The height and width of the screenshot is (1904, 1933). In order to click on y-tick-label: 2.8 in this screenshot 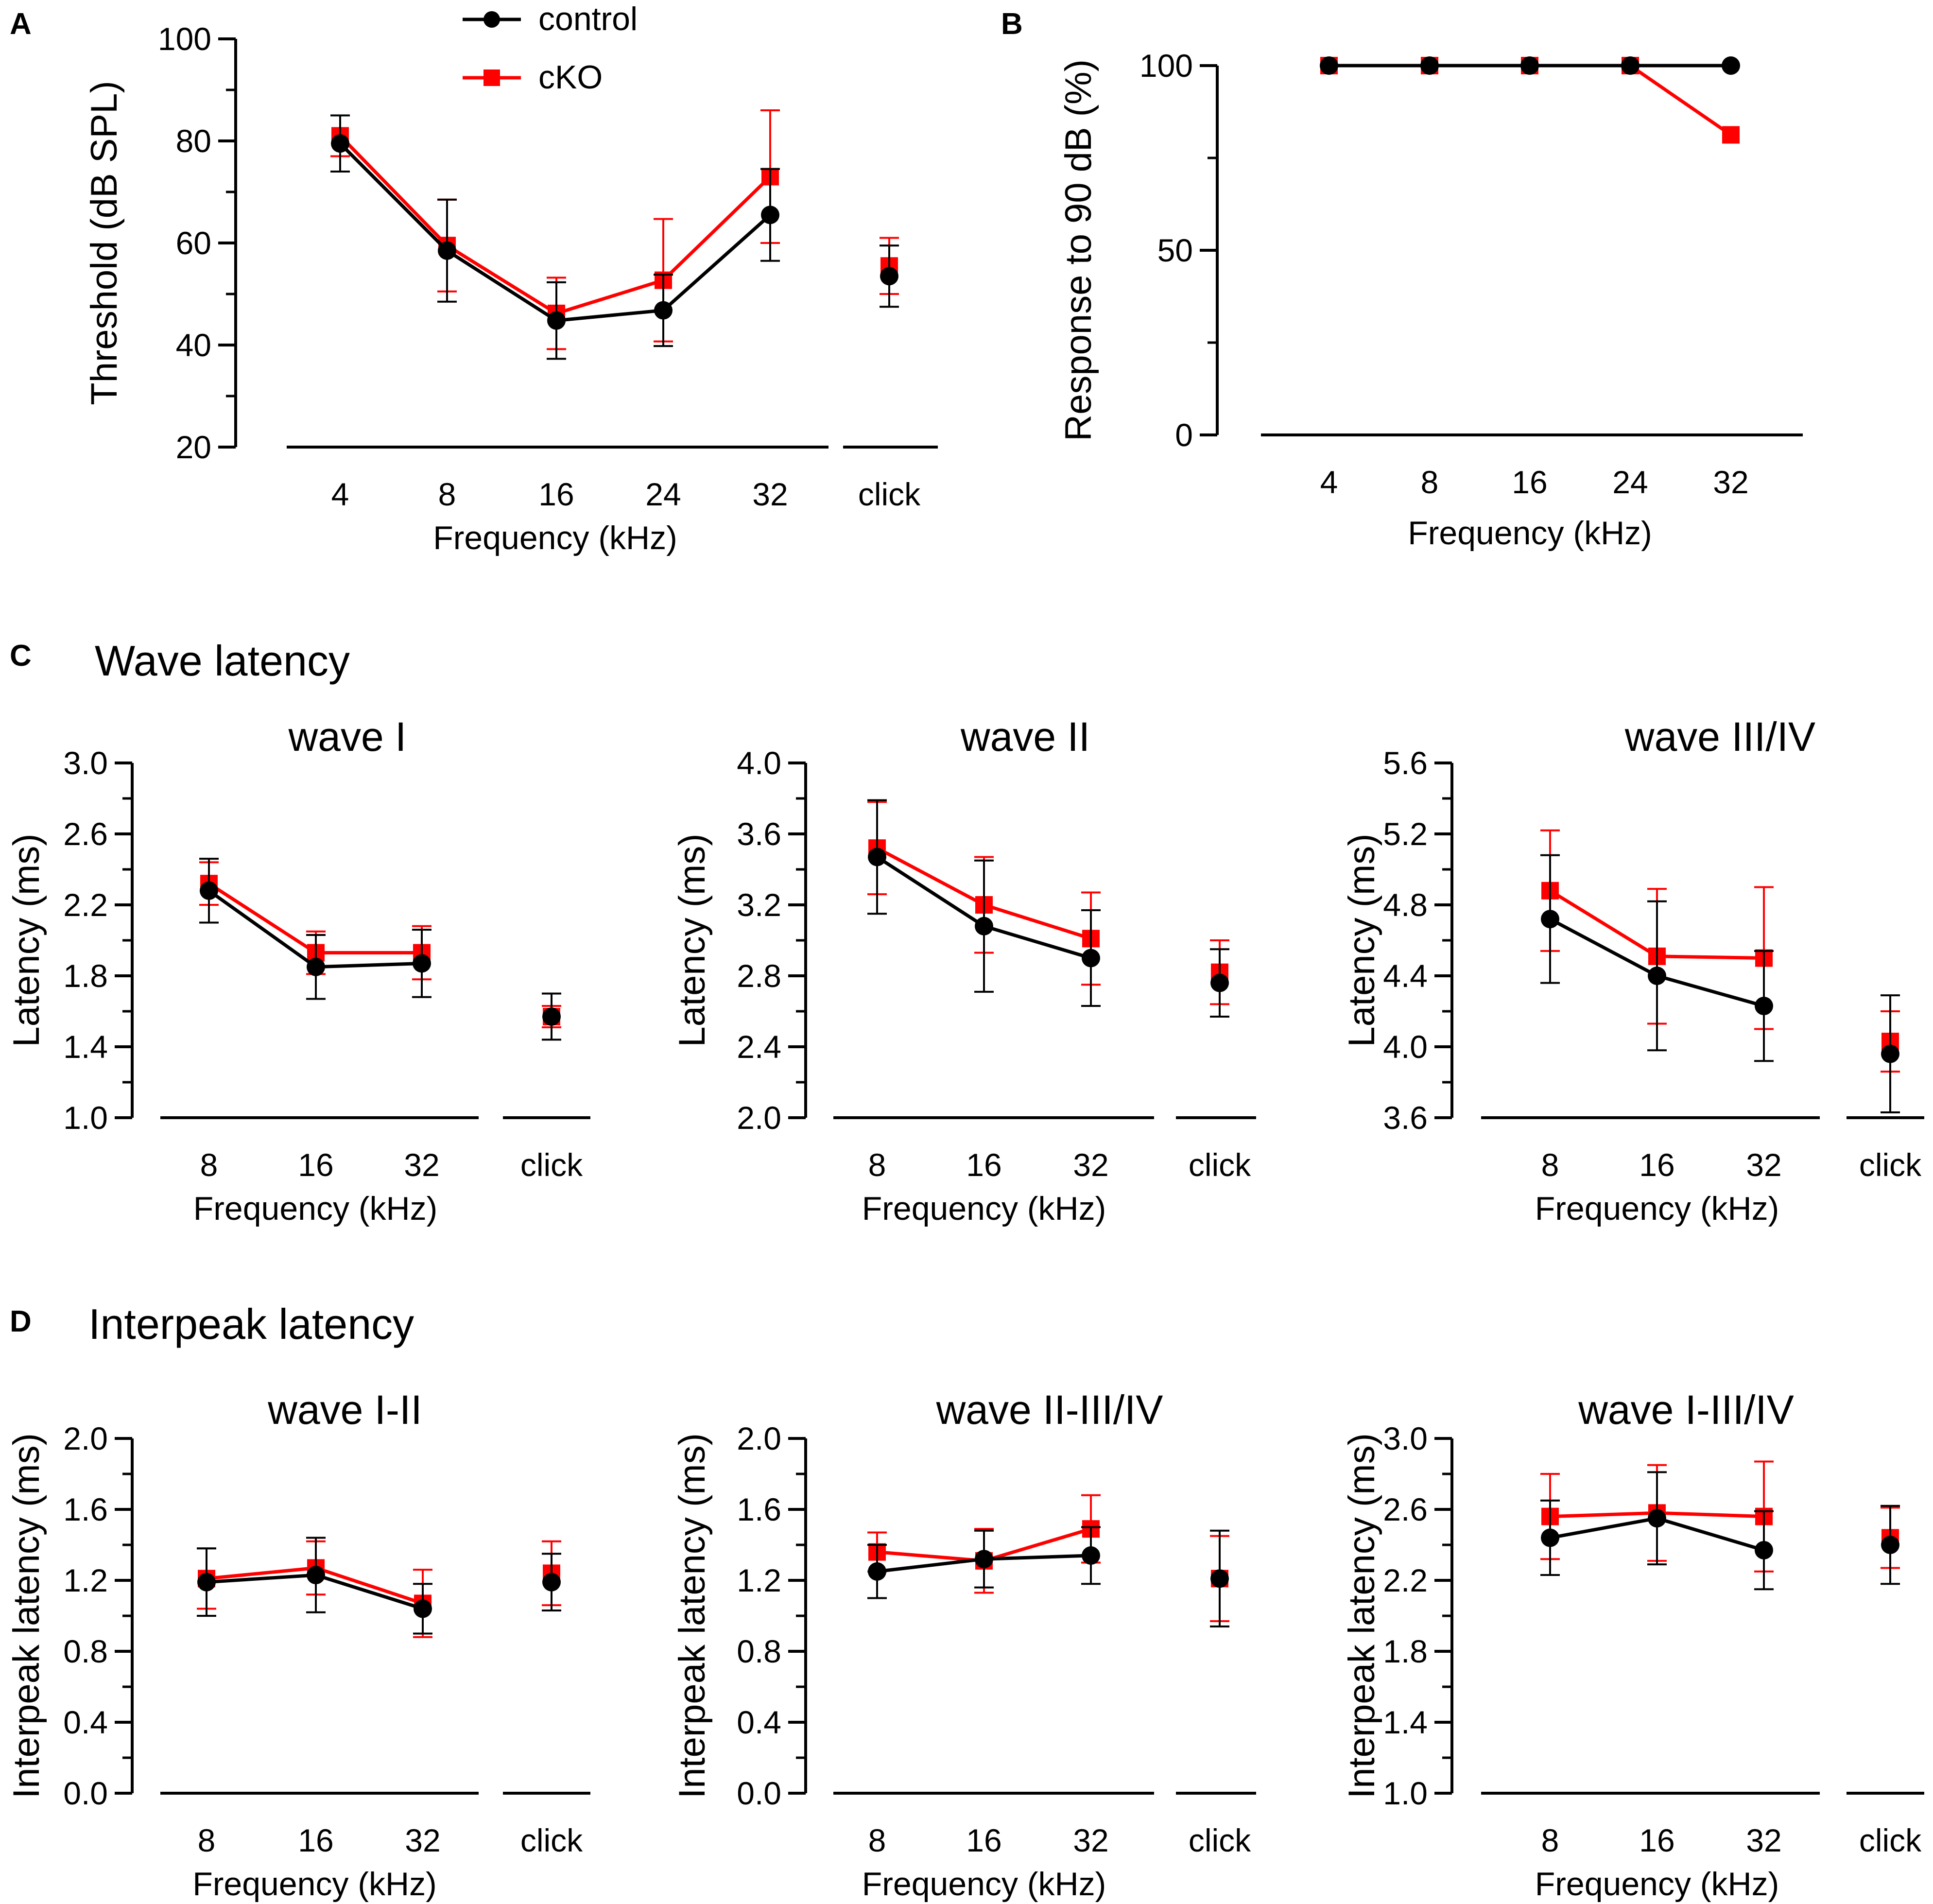, I will do `click(759, 976)`.